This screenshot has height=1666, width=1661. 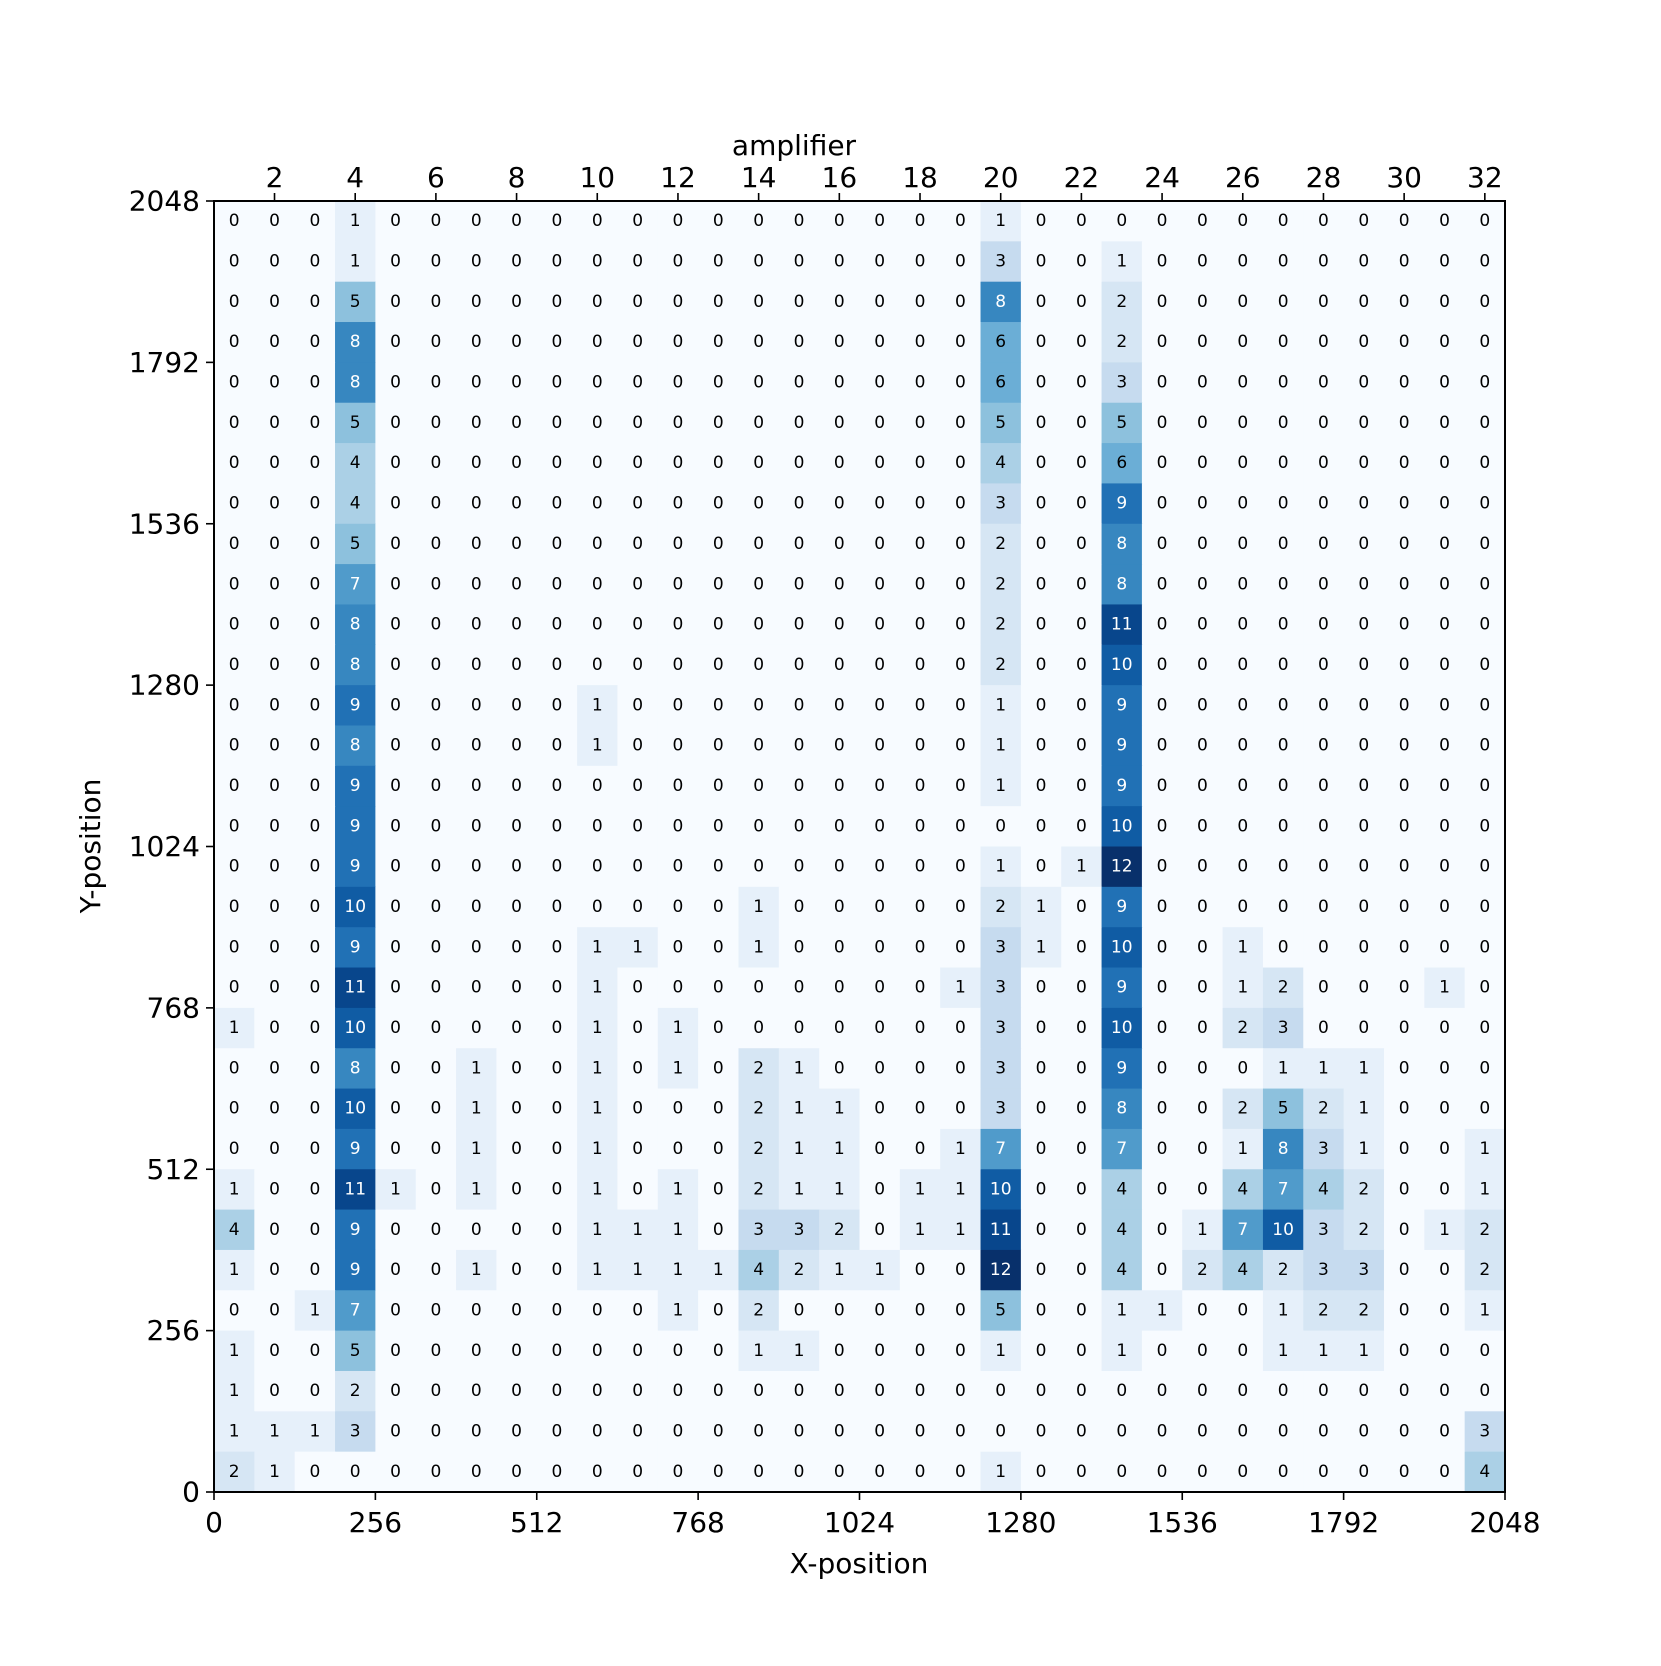 I want to click on top-tick-label: 18, so click(x=920, y=177).